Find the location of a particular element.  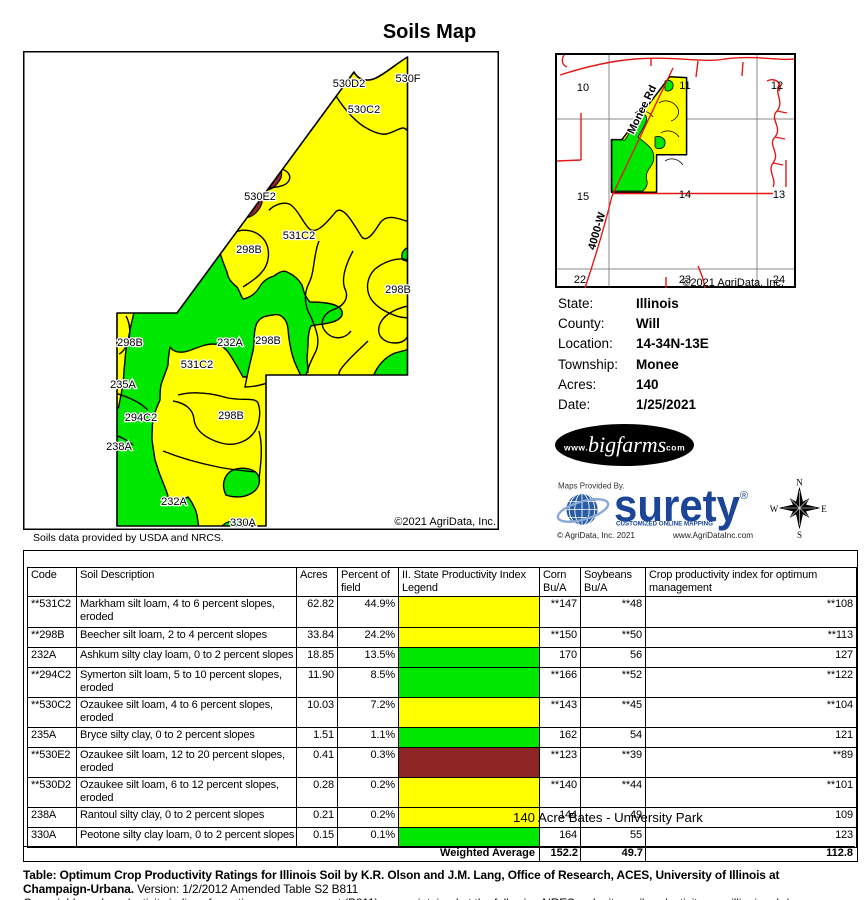

svg-text: © AgriData, Inc. 2021 is located at coordinates (596, 535).